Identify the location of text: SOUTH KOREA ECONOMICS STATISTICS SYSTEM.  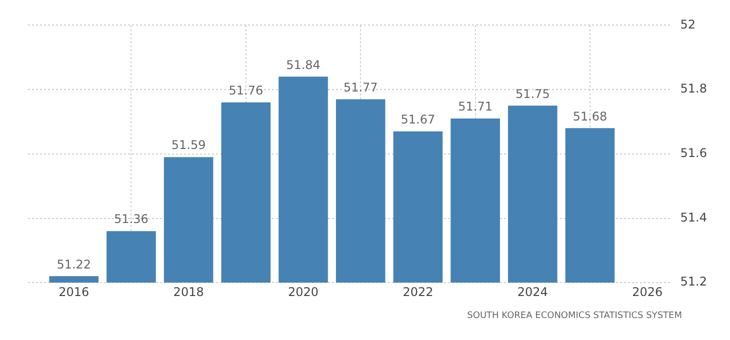
(574, 316).